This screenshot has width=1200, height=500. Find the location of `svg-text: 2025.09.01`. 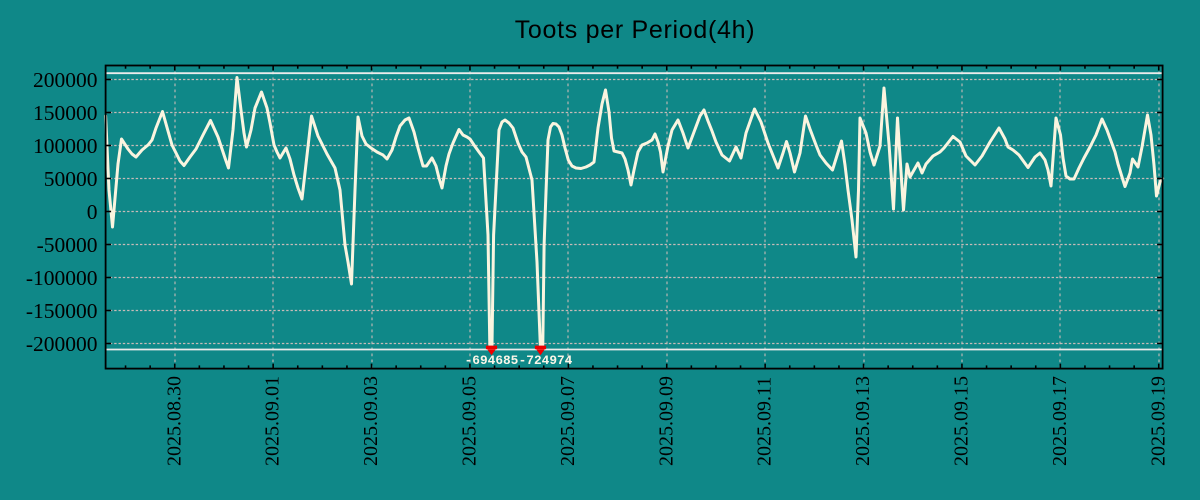

svg-text: 2025.09.01 is located at coordinates (273, 421).